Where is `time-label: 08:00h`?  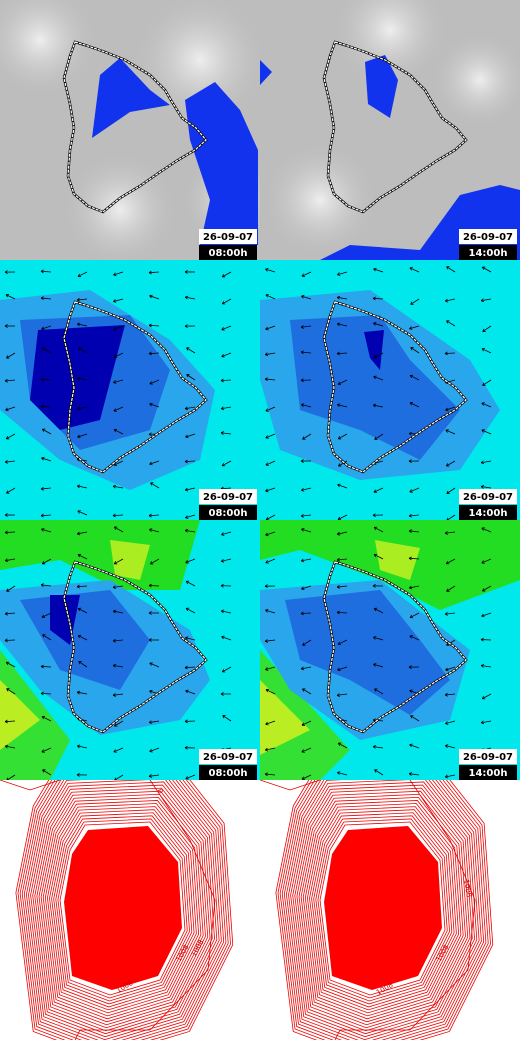 time-label: 08:00h is located at coordinates (228, 773).